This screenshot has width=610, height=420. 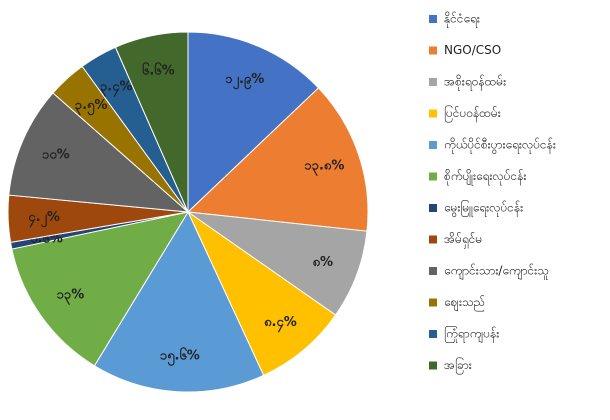 What do you see at coordinates (464, 303) in the screenshot?
I see `legend-label: ဈေးသည်` at bounding box center [464, 303].